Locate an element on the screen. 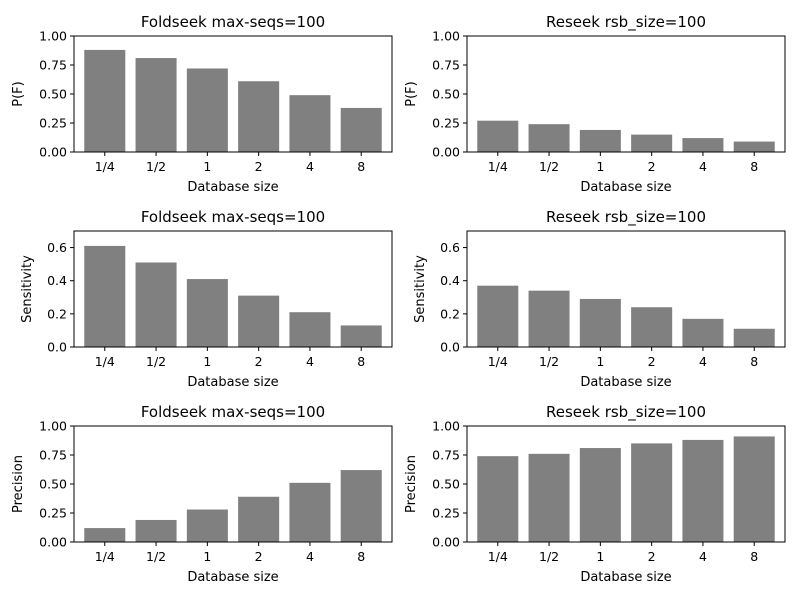  y-tick-label: 0.0 is located at coordinates (450, 347).